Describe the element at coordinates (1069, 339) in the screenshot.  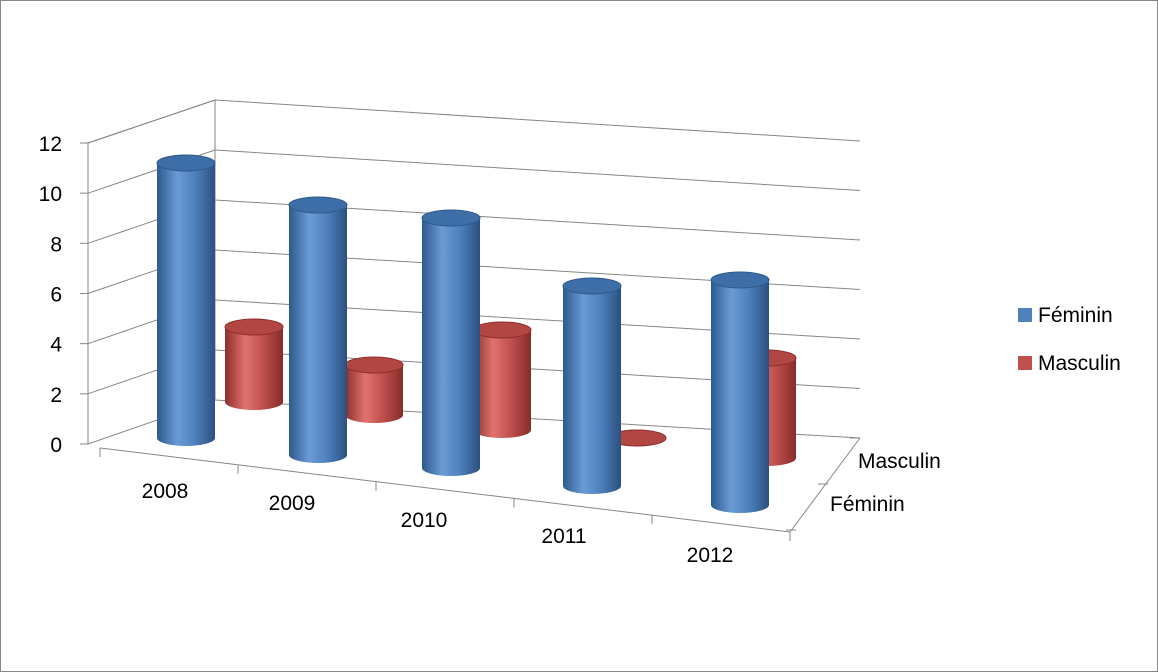
I see `legend: Féminin Masculin` at that location.